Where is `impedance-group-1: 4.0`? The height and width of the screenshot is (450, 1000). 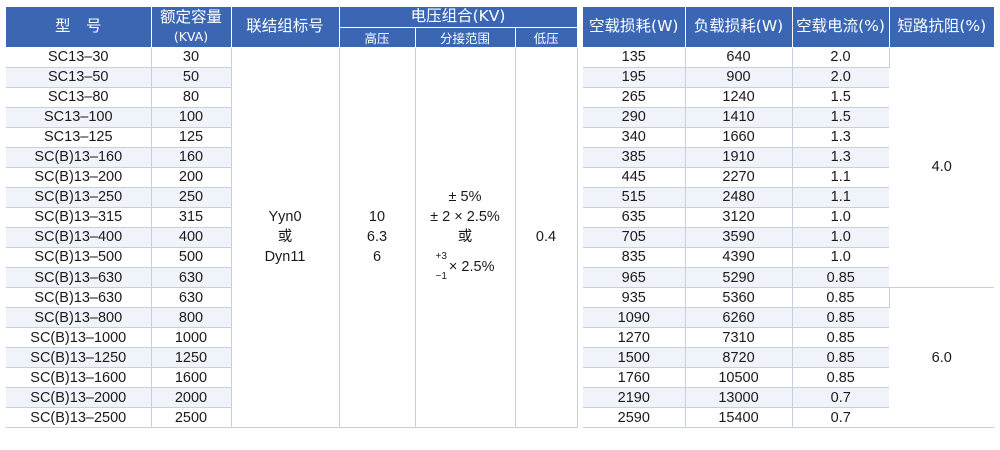
impedance-group-1: 4.0 is located at coordinates (942, 168).